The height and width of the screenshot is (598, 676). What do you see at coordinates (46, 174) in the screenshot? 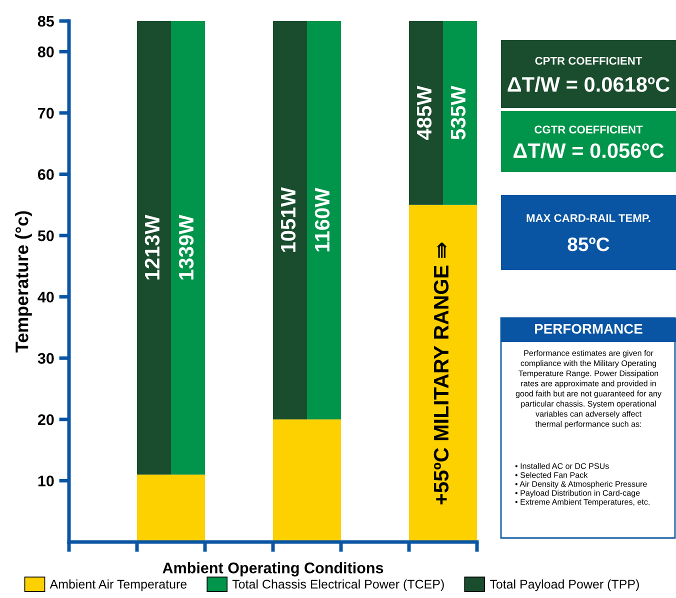
I see `y-tick-label: 60` at bounding box center [46, 174].